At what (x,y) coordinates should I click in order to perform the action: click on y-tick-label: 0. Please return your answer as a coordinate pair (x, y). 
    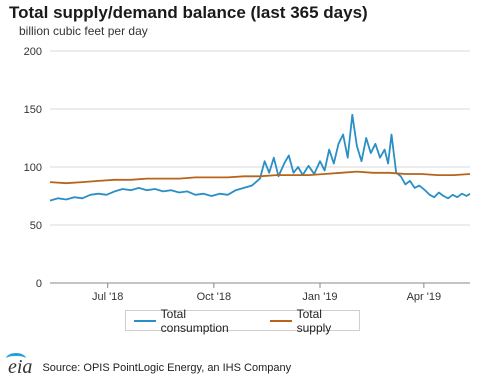
    Looking at the image, I should click on (39, 284).